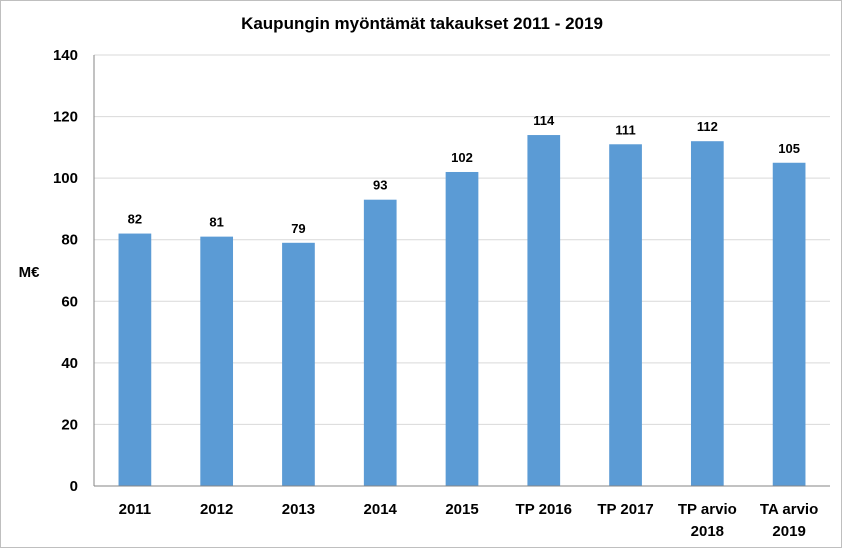 The width and height of the screenshot is (842, 549). What do you see at coordinates (216, 222) in the screenshot?
I see `data-label: 81` at bounding box center [216, 222].